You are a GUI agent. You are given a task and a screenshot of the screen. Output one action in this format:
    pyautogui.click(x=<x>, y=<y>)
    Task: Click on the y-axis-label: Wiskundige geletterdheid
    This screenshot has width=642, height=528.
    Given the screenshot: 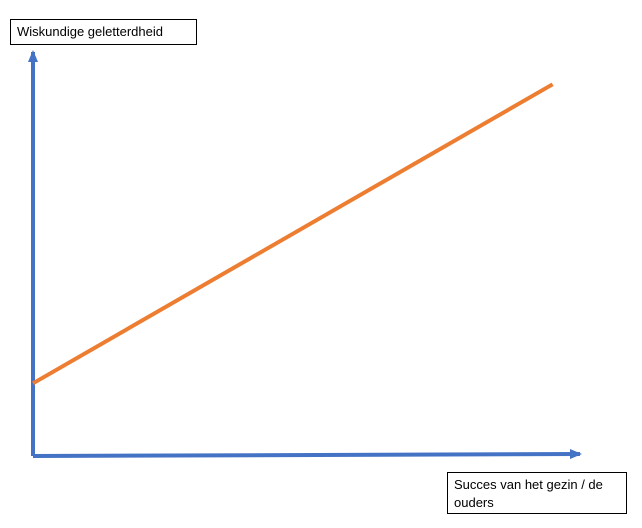 What is the action you would take?
    pyautogui.click(x=103, y=32)
    